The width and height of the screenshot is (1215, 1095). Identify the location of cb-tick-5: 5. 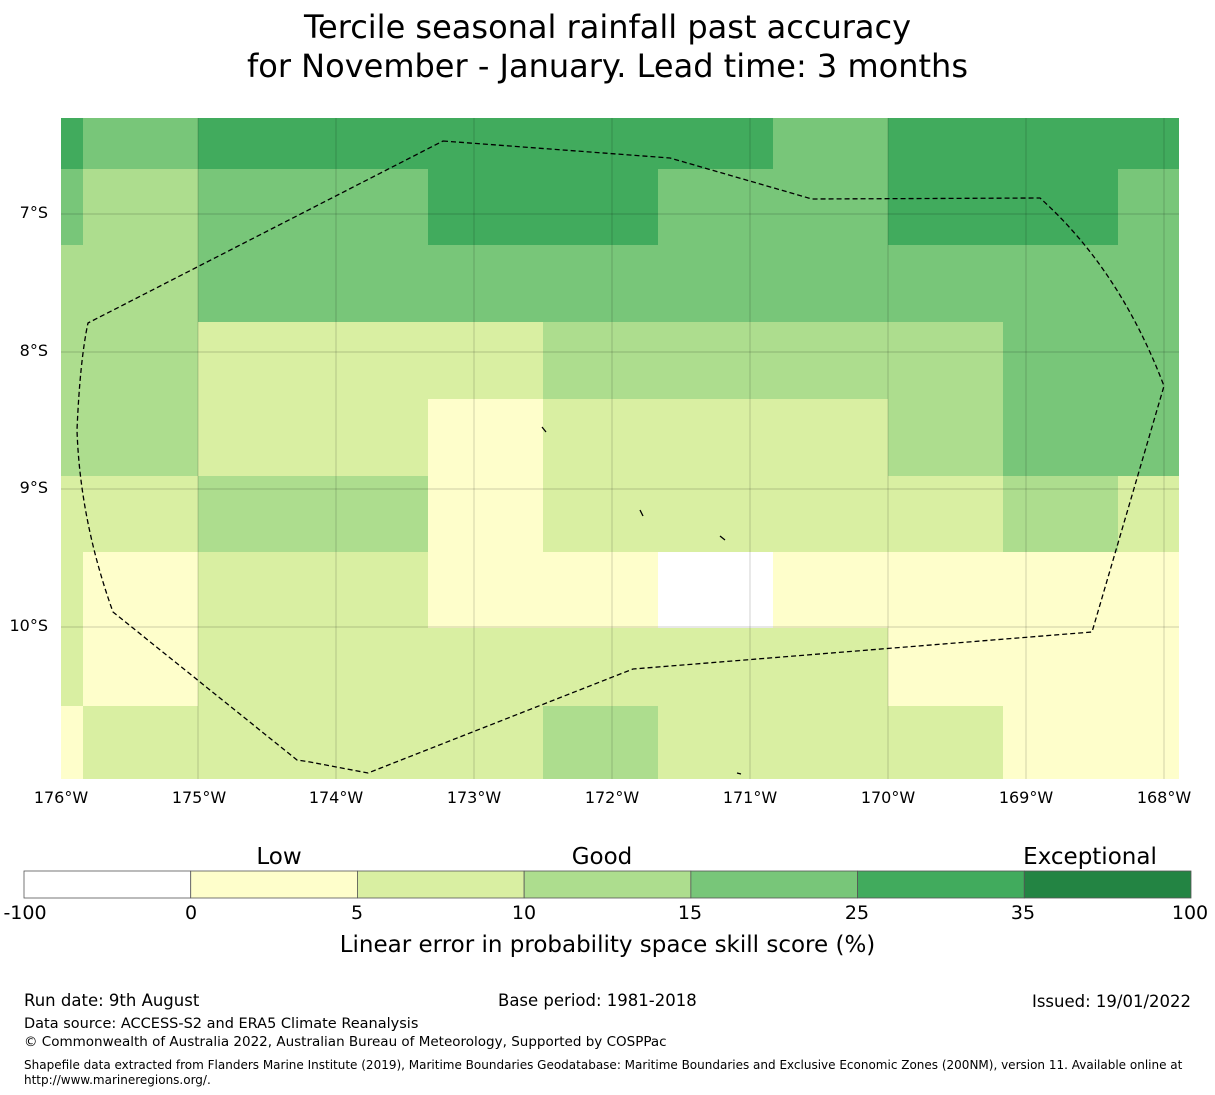
(357, 913).